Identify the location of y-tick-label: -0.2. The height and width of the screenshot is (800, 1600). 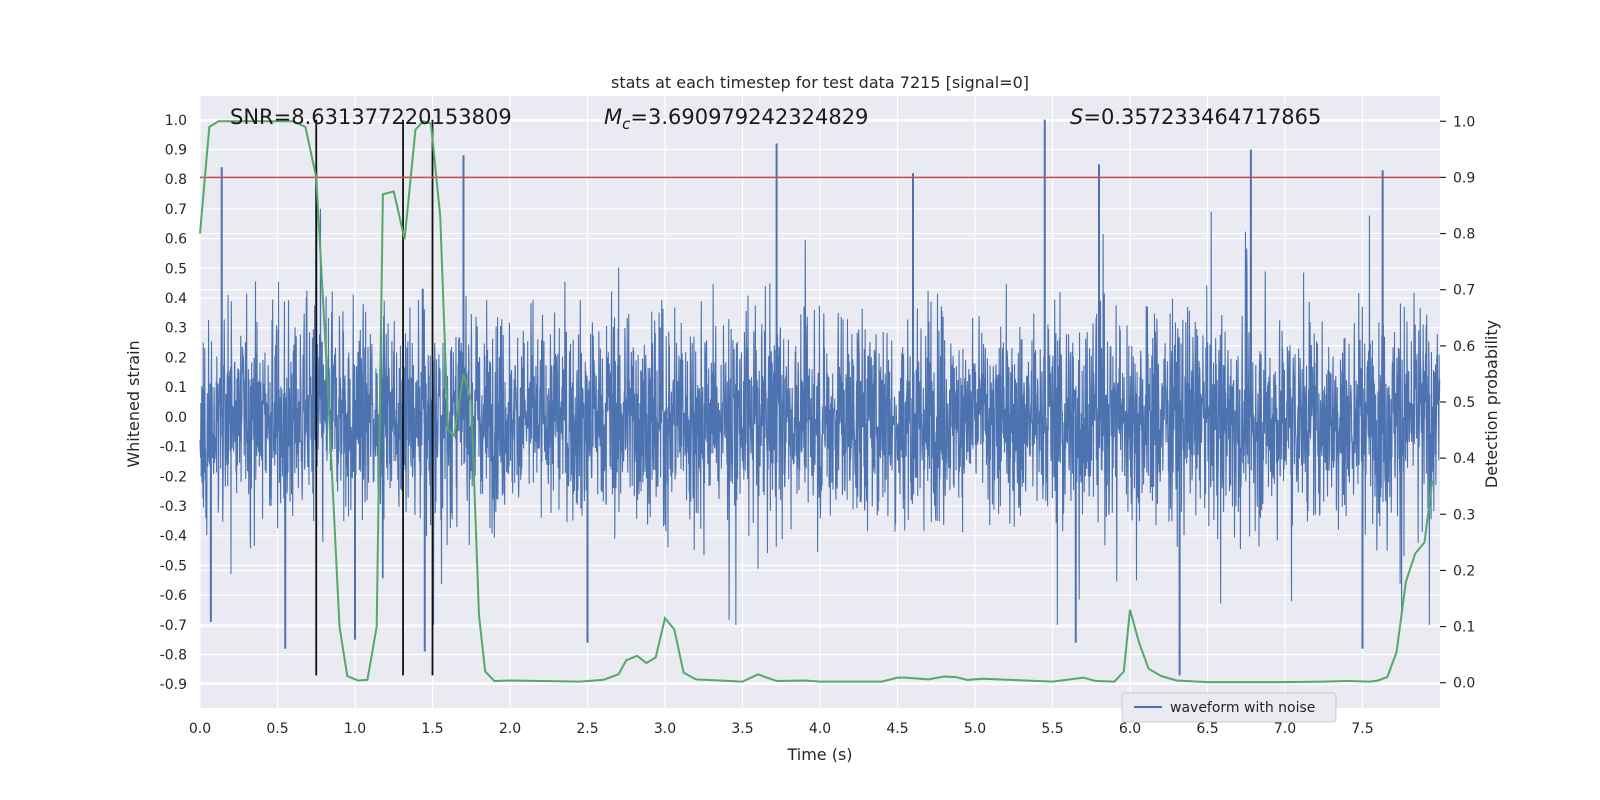
(173, 477).